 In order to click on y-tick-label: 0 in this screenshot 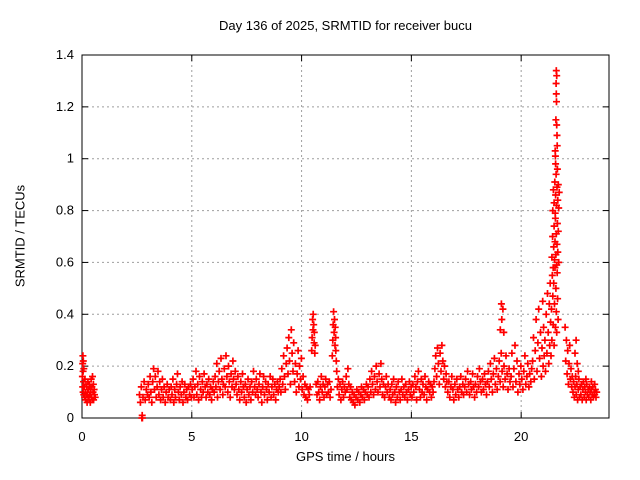, I will do `click(70, 417)`.